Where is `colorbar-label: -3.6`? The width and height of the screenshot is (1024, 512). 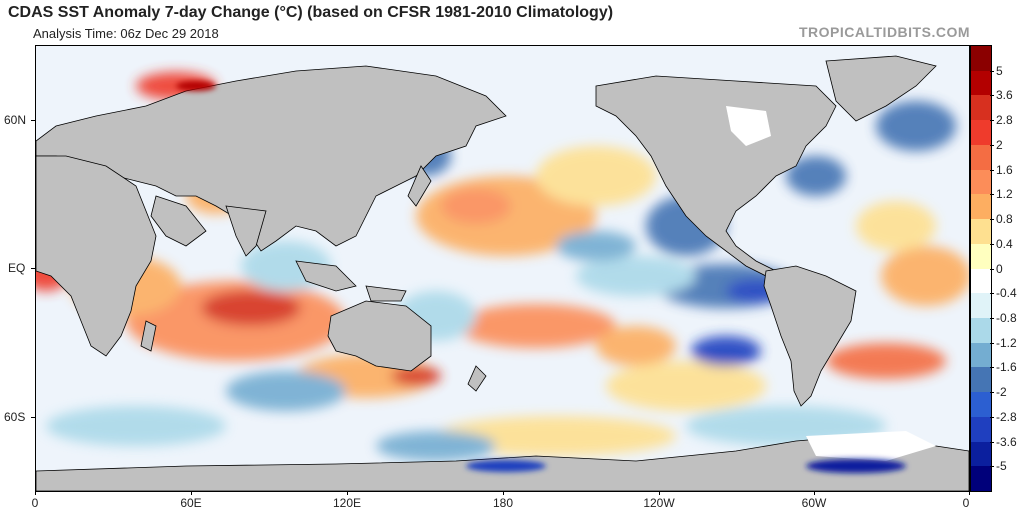 colorbar-label: -3.6 is located at coordinates (1006, 441).